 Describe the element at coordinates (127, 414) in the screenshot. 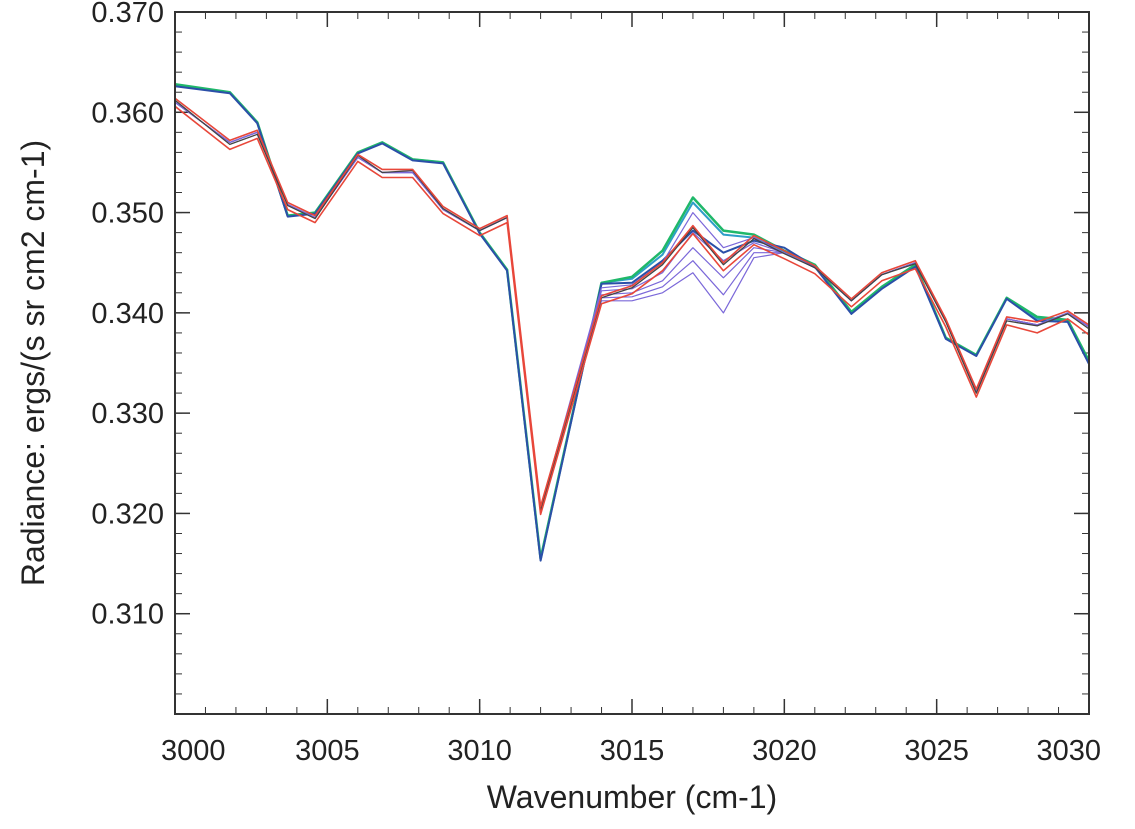

I see `y-tick-label: 0.330` at that location.